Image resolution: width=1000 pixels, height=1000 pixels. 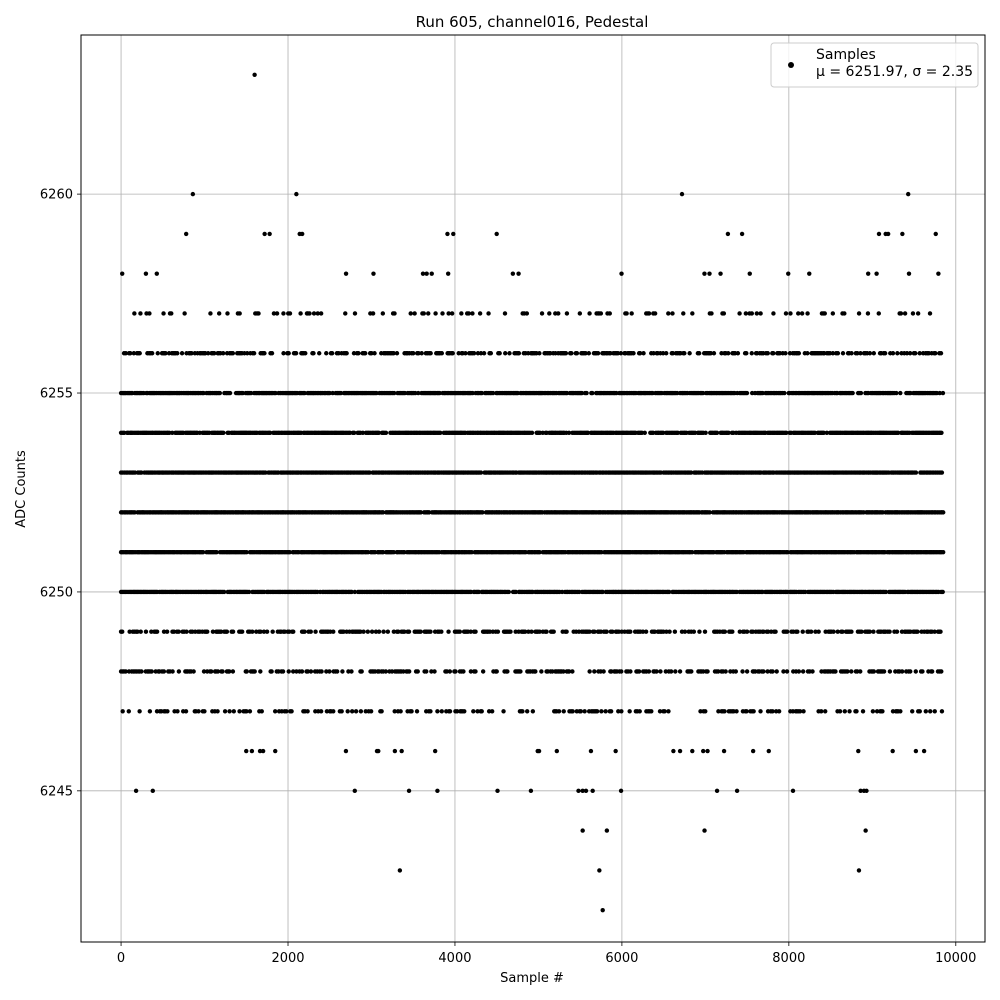 I want to click on x-axis-label: Sample #, so click(x=532, y=978).